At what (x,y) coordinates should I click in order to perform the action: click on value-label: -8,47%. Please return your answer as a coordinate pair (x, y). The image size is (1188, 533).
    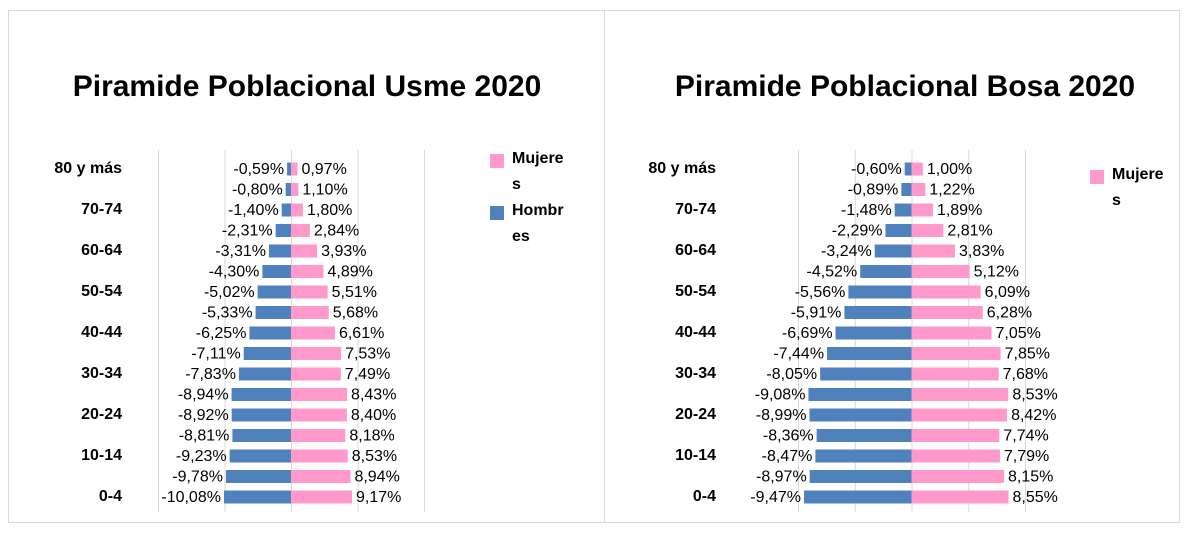
    Looking at the image, I should click on (787, 456).